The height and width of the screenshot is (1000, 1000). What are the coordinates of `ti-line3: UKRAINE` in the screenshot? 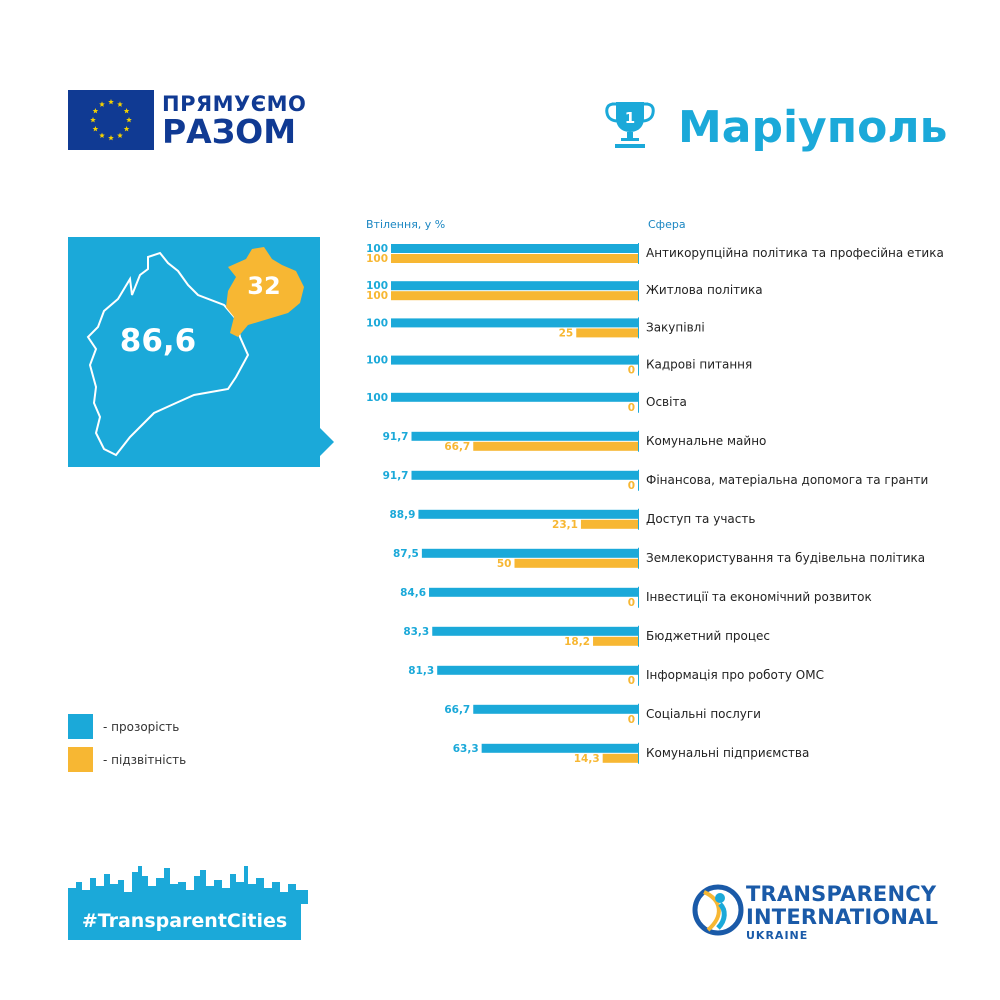 It's located at (777, 935).